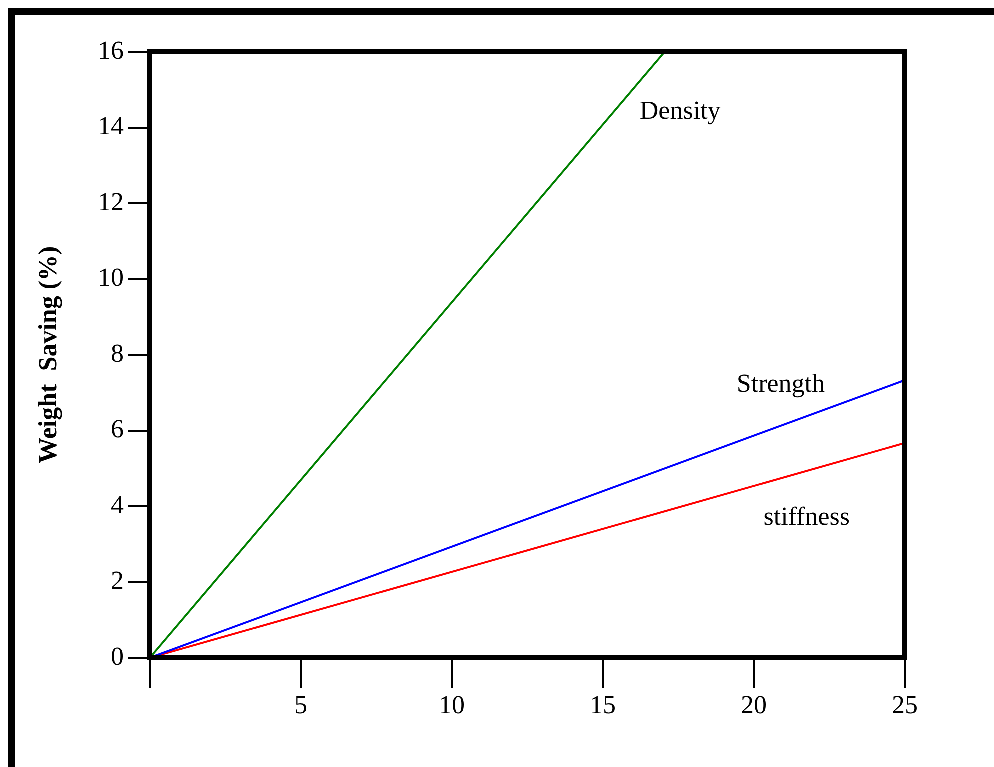 This screenshot has height=767, width=994. I want to click on x-tick-label: 5, so click(301, 705).